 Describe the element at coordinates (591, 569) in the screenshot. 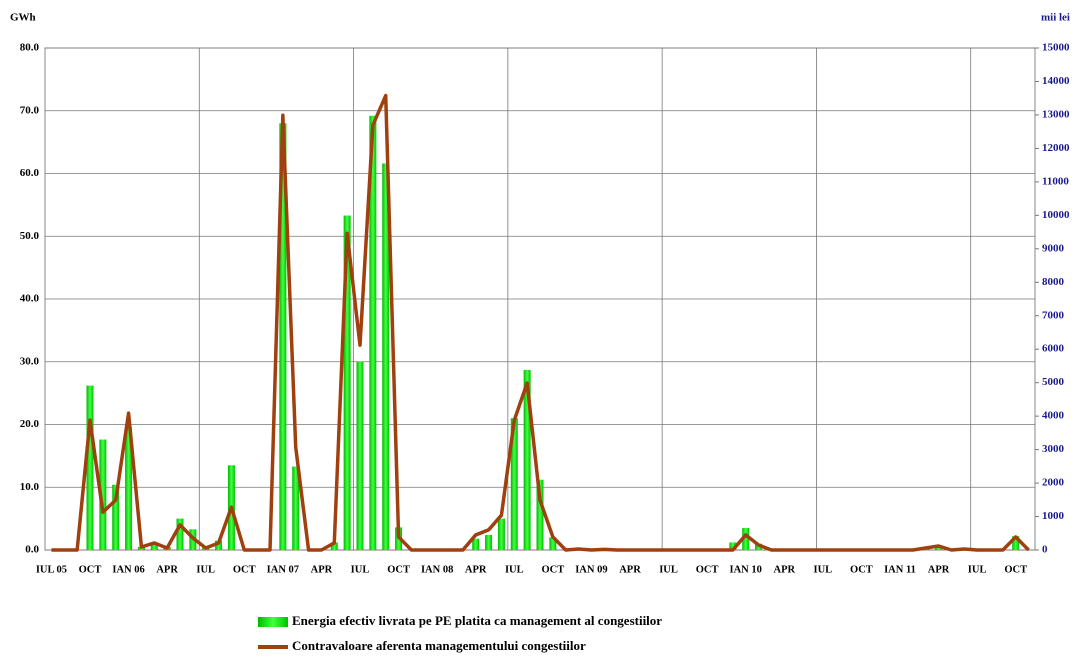

I see `x-tick-label: IAN 09` at that location.